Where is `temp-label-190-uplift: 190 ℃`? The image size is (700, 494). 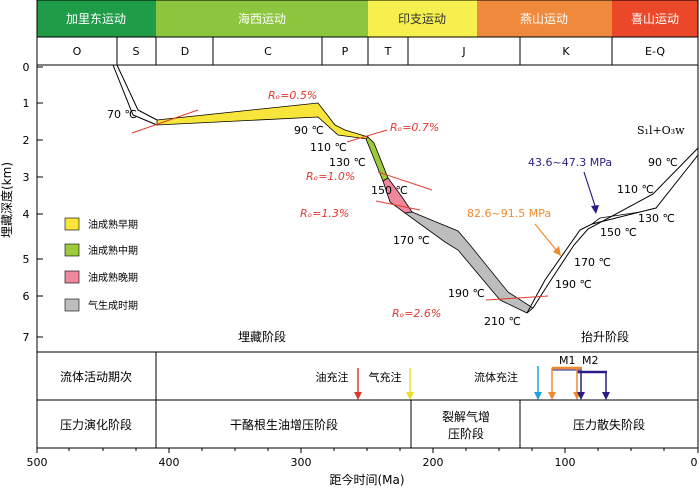
temp-label-190-uplift: 190 ℃ is located at coordinates (573, 284).